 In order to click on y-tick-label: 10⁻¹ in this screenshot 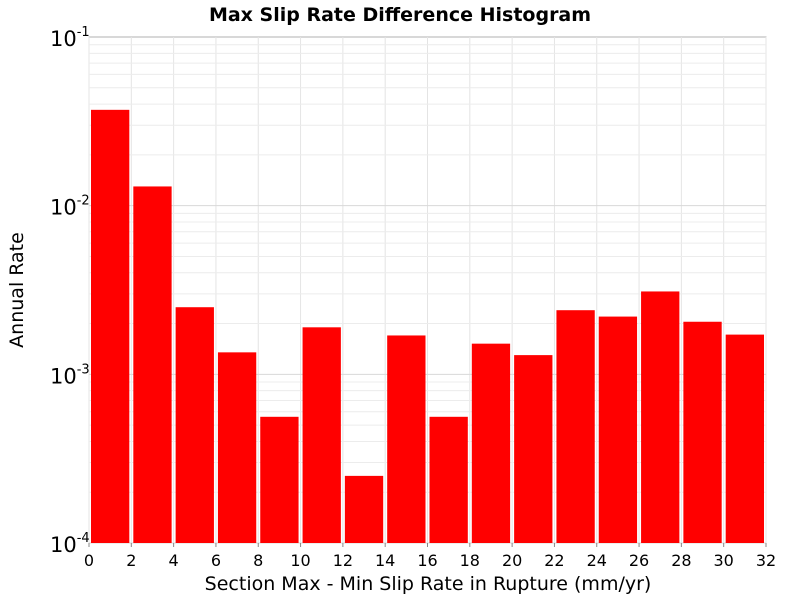, I will do `click(70, 38)`.